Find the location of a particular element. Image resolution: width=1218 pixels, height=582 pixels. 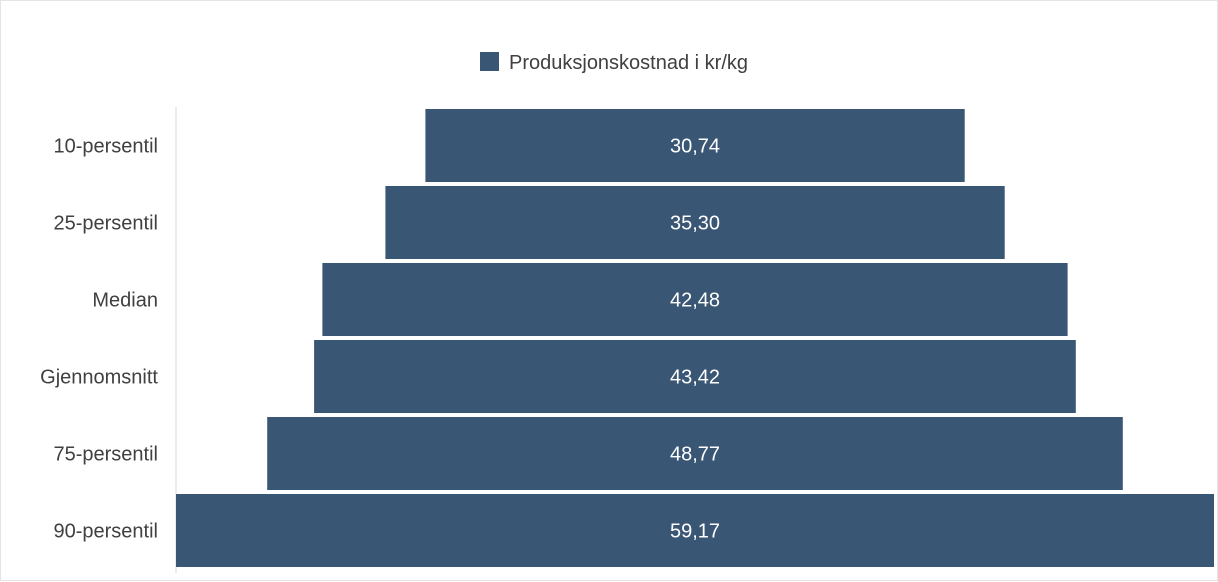

bar-90-persentil is located at coordinates (695, 530).